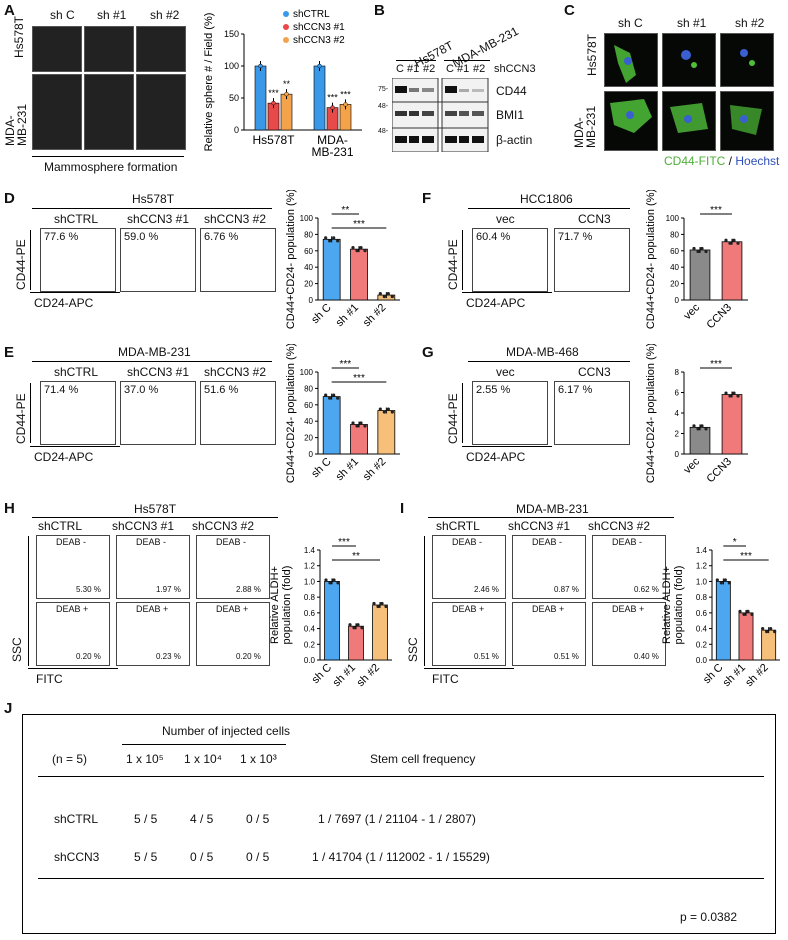 This screenshot has width=788, height=940. Describe the element at coordinates (689, 60) in the screenshot. I see `c-fluorescence-image` at that location.